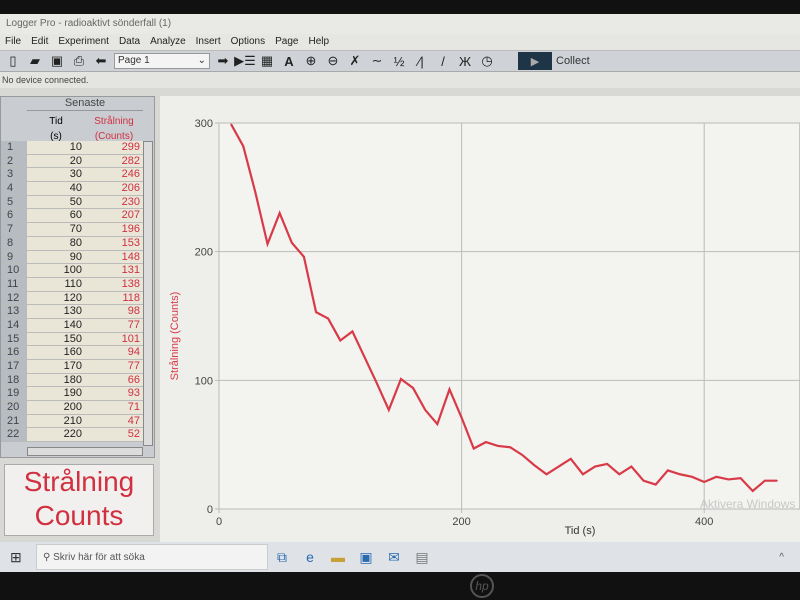  Describe the element at coordinates (56, 161) in the screenshot. I see `cell-tid: 20` at that location.